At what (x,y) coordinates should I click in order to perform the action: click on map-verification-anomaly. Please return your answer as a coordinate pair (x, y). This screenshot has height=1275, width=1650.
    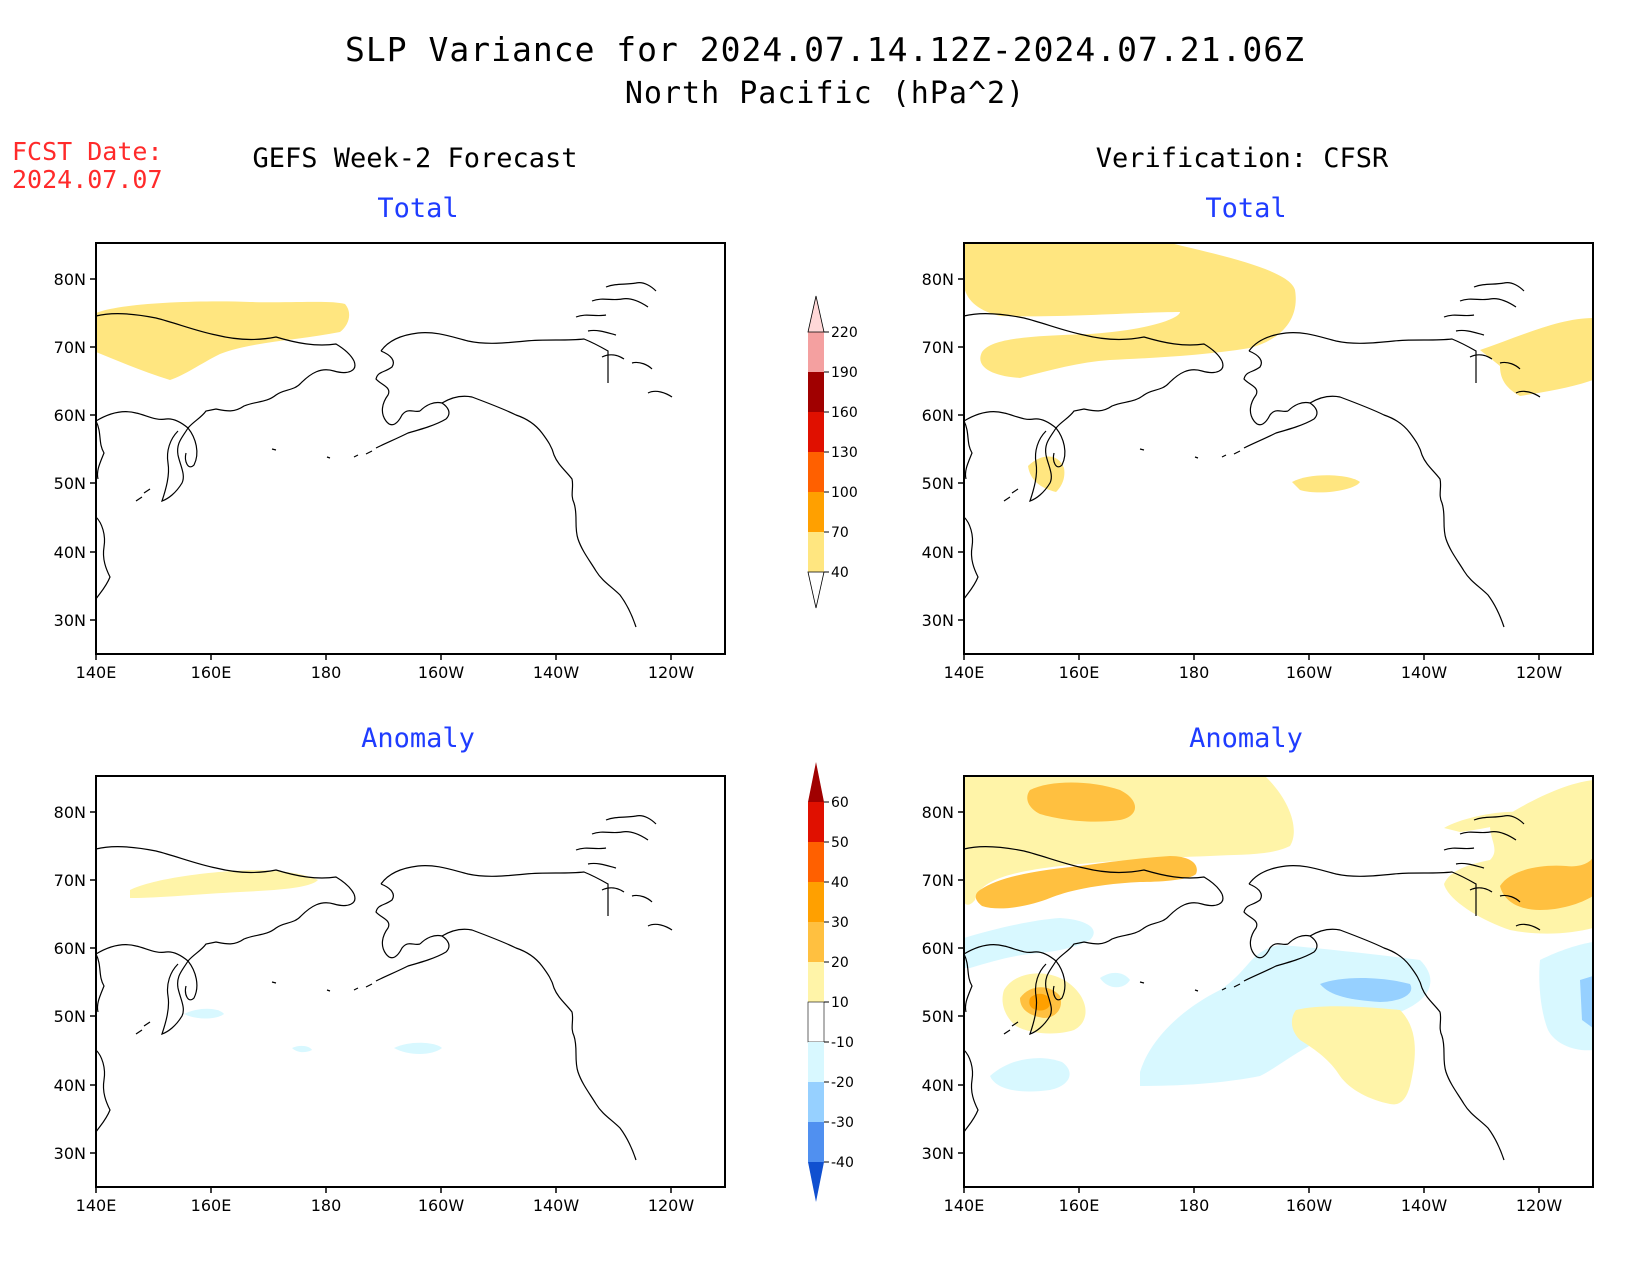
    Looking at the image, I should click on (1278, 981).